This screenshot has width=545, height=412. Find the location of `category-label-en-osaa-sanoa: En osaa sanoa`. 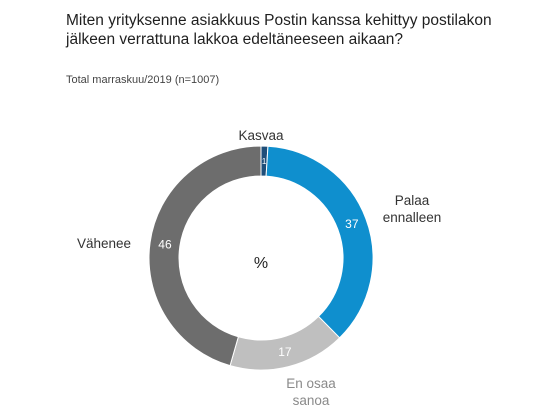

category-label-en-osaa-sanoa: En osaa sanoa is located at coordinates (311, 392).